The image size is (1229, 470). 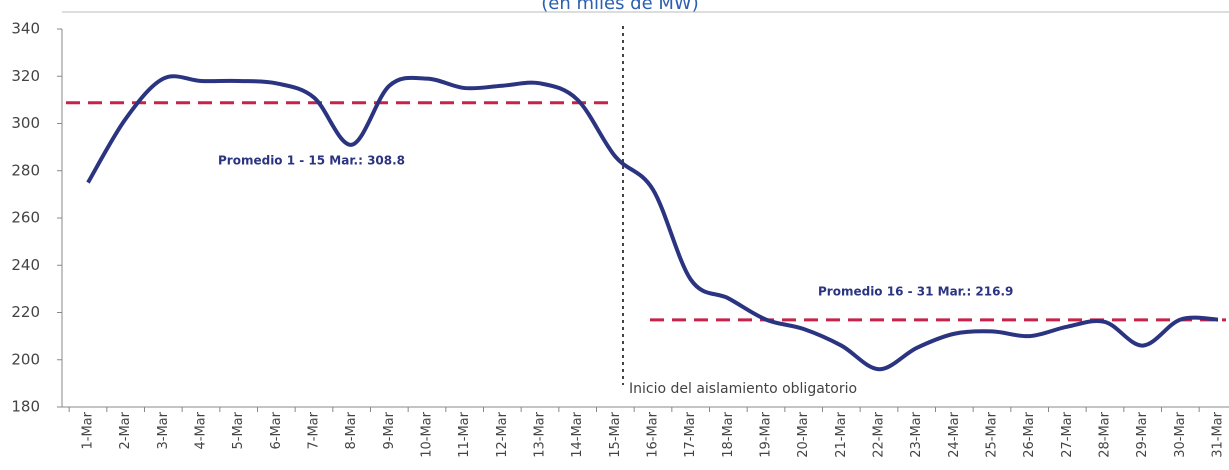 I want to click on x-tick-label: 9-Mar, so click(x=389, y=430).